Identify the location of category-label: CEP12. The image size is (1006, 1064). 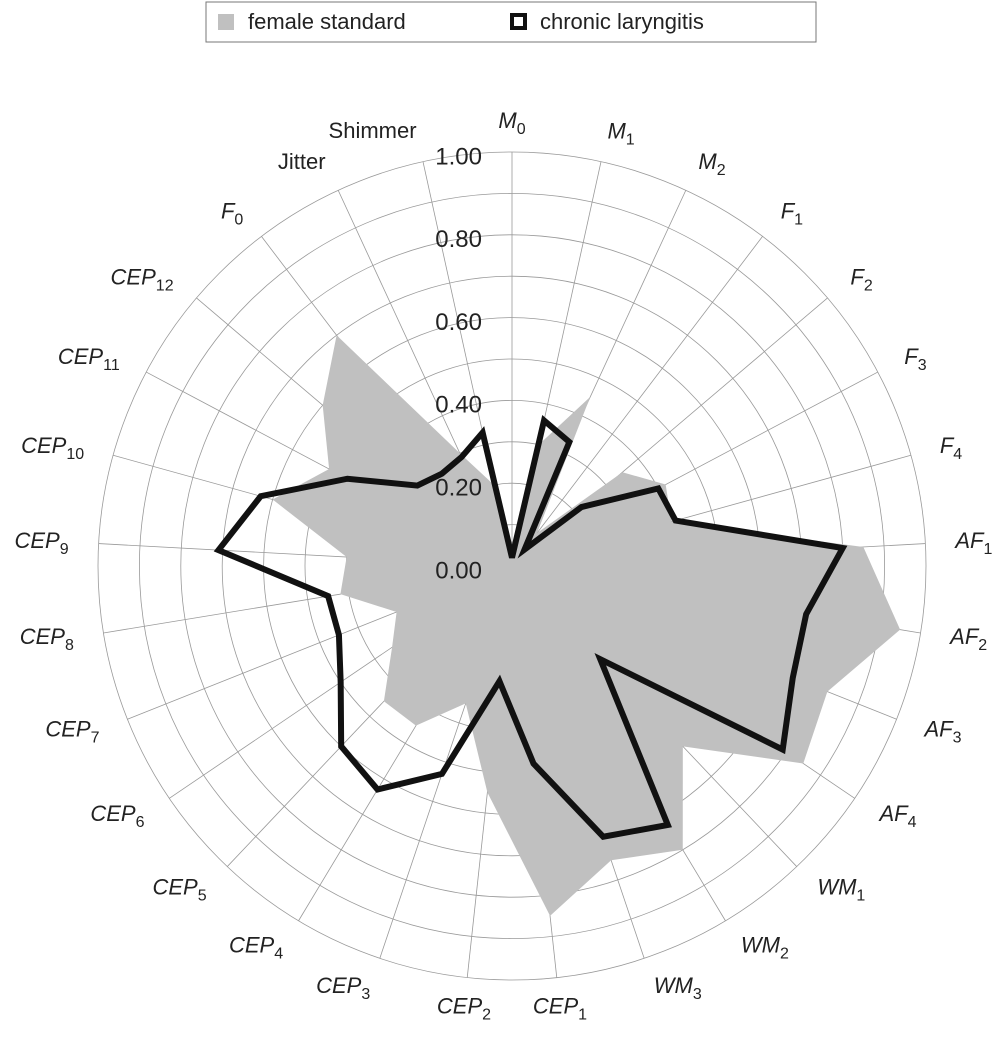
(142, 279).